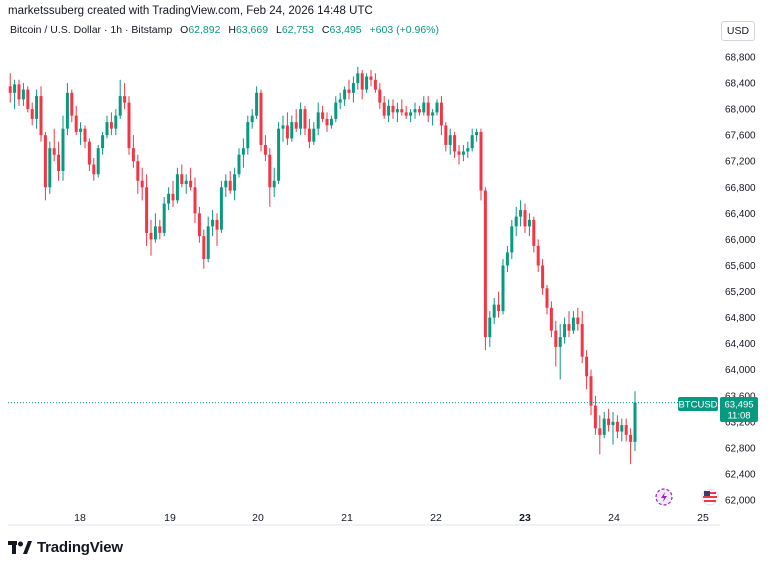  I want to click on x-tick-label: 23, so click(525, 518).